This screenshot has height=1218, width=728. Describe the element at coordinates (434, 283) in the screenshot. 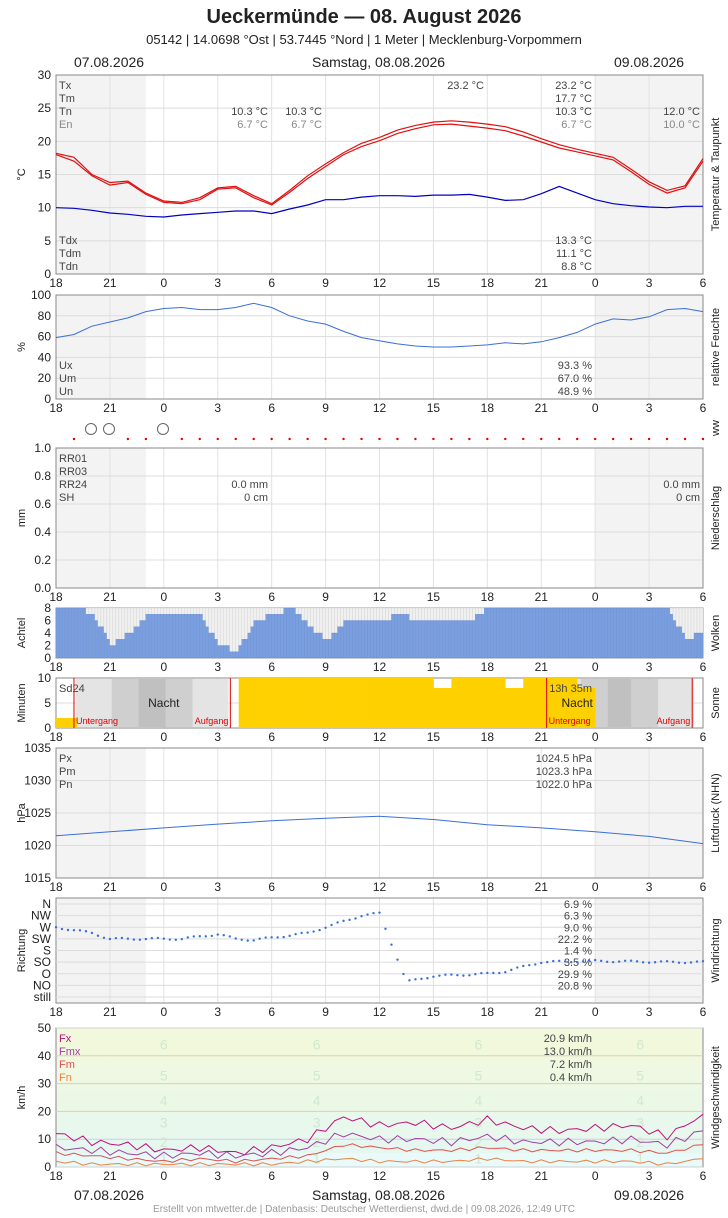

I see `temperature-xtick: 15` at that location.